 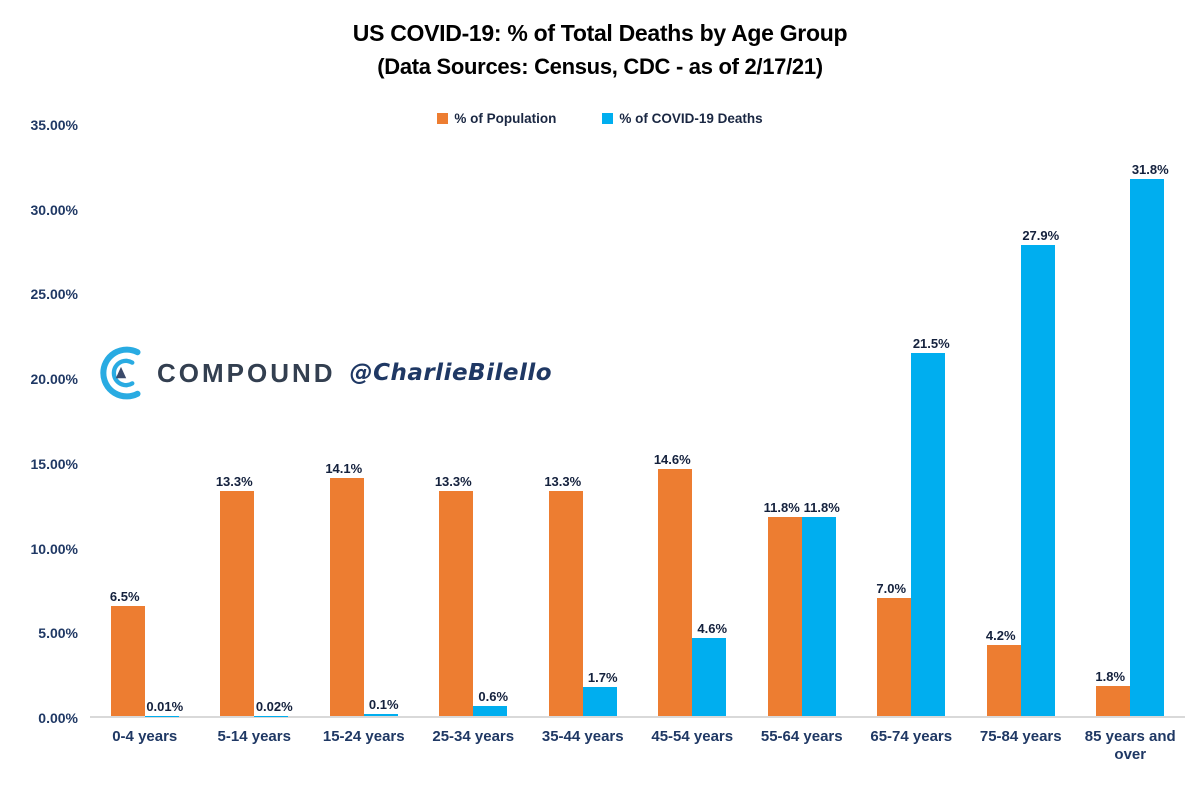 What do you see at coordinates (383, 705) in the screenshot?
I see `data-label: 0.1%` at bounding box center [383, 705].